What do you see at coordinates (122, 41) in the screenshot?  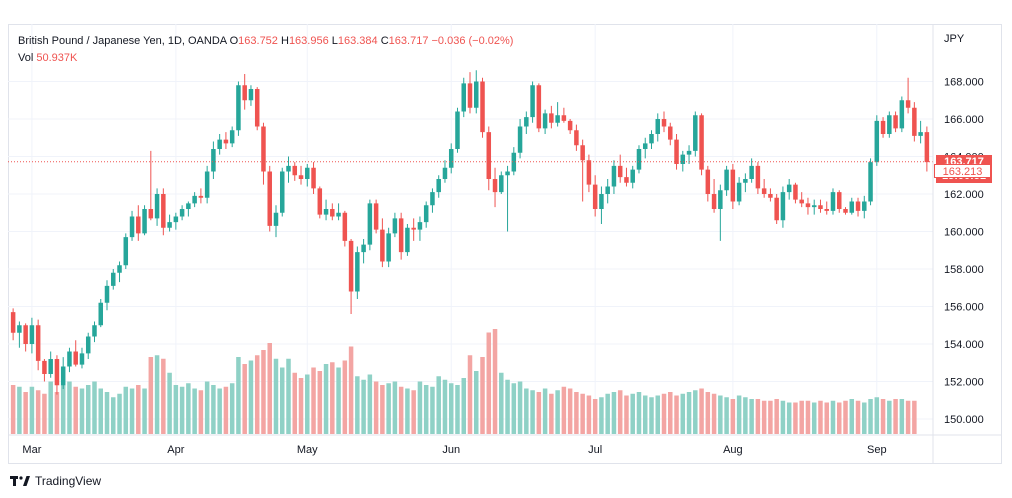 I see `symbol-name: British Pound / Japanese Yen, 1D, OANDA` at bounding box center [122, 41].